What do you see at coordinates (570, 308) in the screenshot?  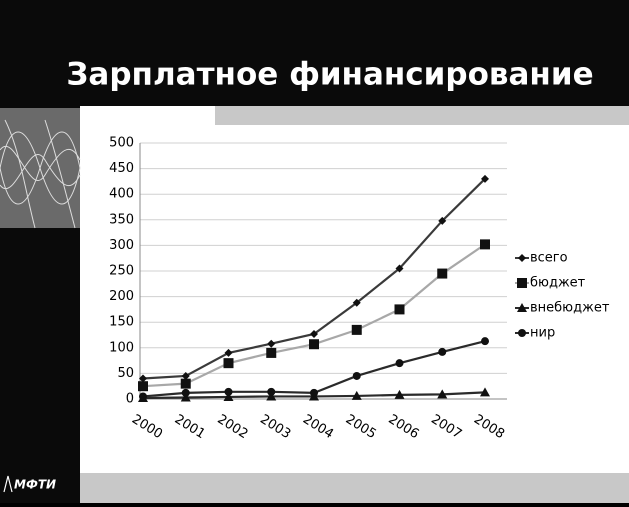 I see `legend-label: внебюджет` at bounding box center [570, 308].